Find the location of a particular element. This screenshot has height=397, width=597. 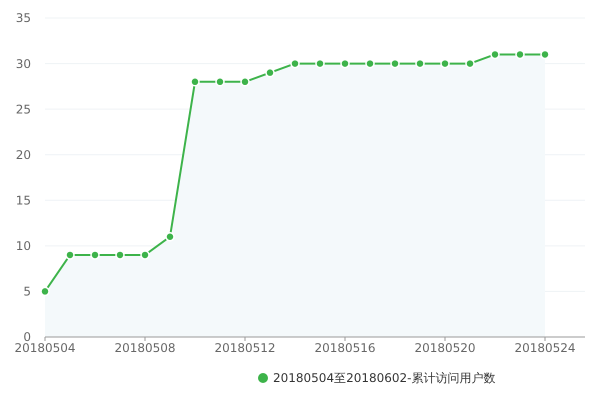

y-tick-label: 5 is located at coordinates (27, 291).